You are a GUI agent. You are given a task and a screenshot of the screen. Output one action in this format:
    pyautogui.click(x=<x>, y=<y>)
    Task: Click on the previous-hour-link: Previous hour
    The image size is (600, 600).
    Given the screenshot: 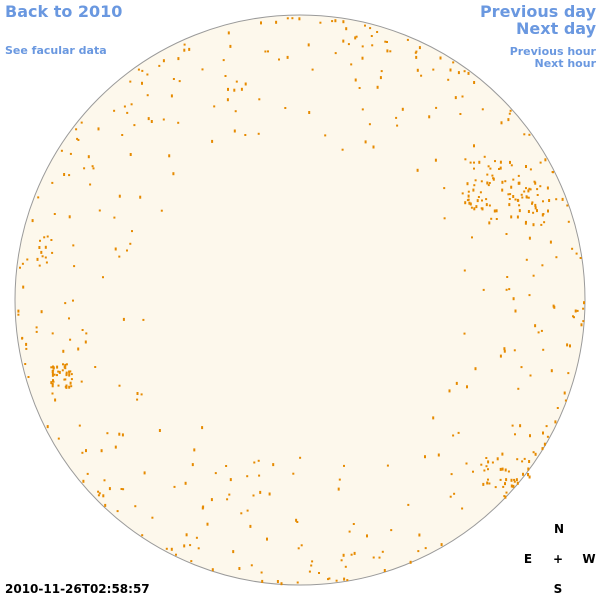 What is the action you would take?
    pyautogui.click(x=552, y=51)
    